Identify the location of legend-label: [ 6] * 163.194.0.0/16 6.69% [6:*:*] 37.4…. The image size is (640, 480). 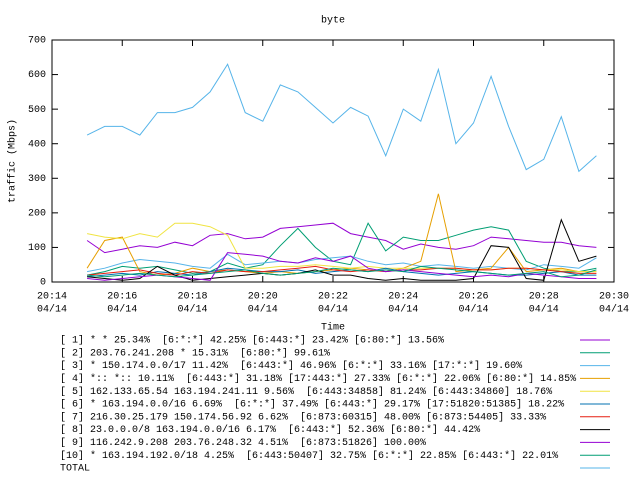
(312, 405).